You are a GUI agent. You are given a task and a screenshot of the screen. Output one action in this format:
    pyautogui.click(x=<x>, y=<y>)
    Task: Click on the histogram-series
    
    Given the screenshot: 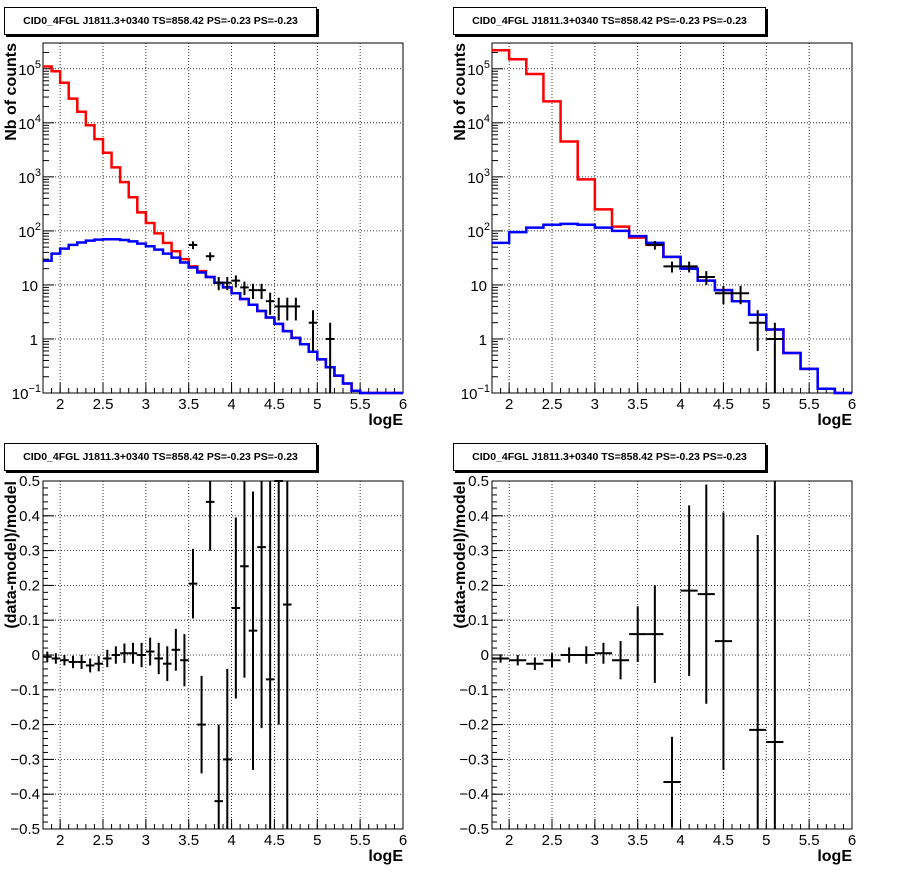 What is the action you would take?
    pyautogui.click(x=672, y=308)
    